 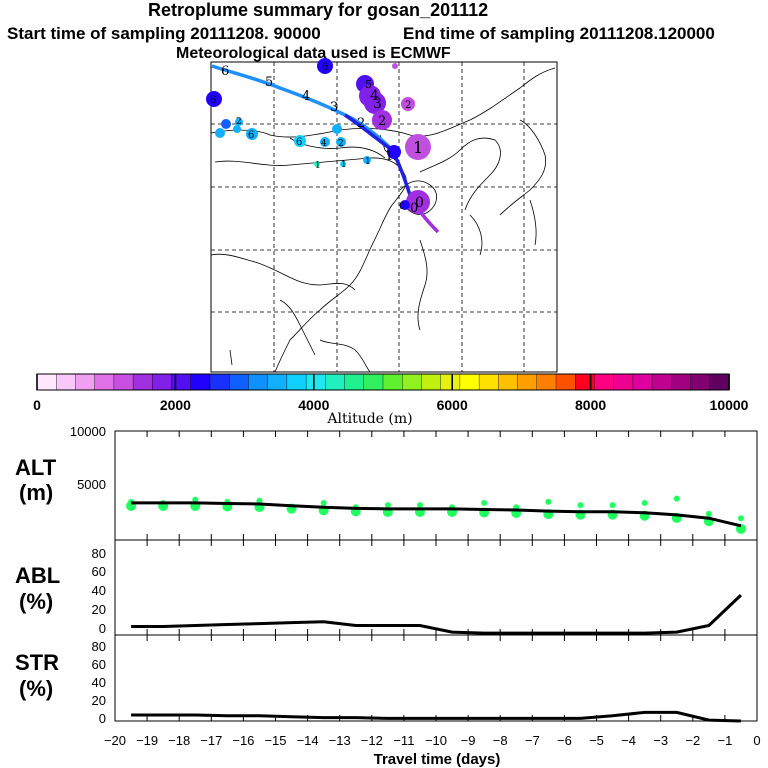 I want to click on str-panel, so click(x=436, y=678).